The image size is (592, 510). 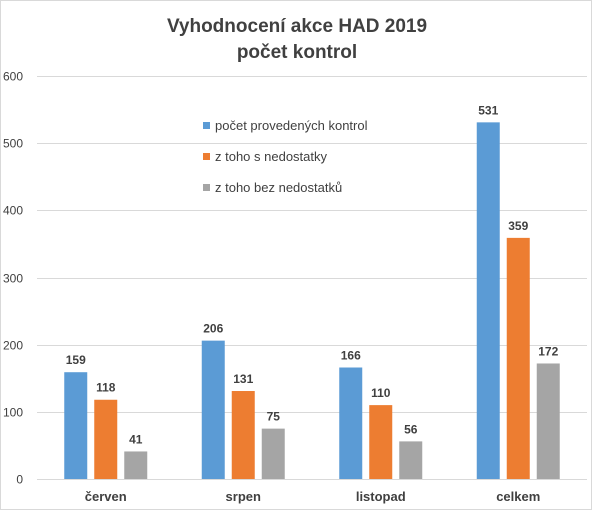 What do you see at coordinates (243, 379) in the screenshot?
I see `data-label: 131` at bounding box center [243, 379].